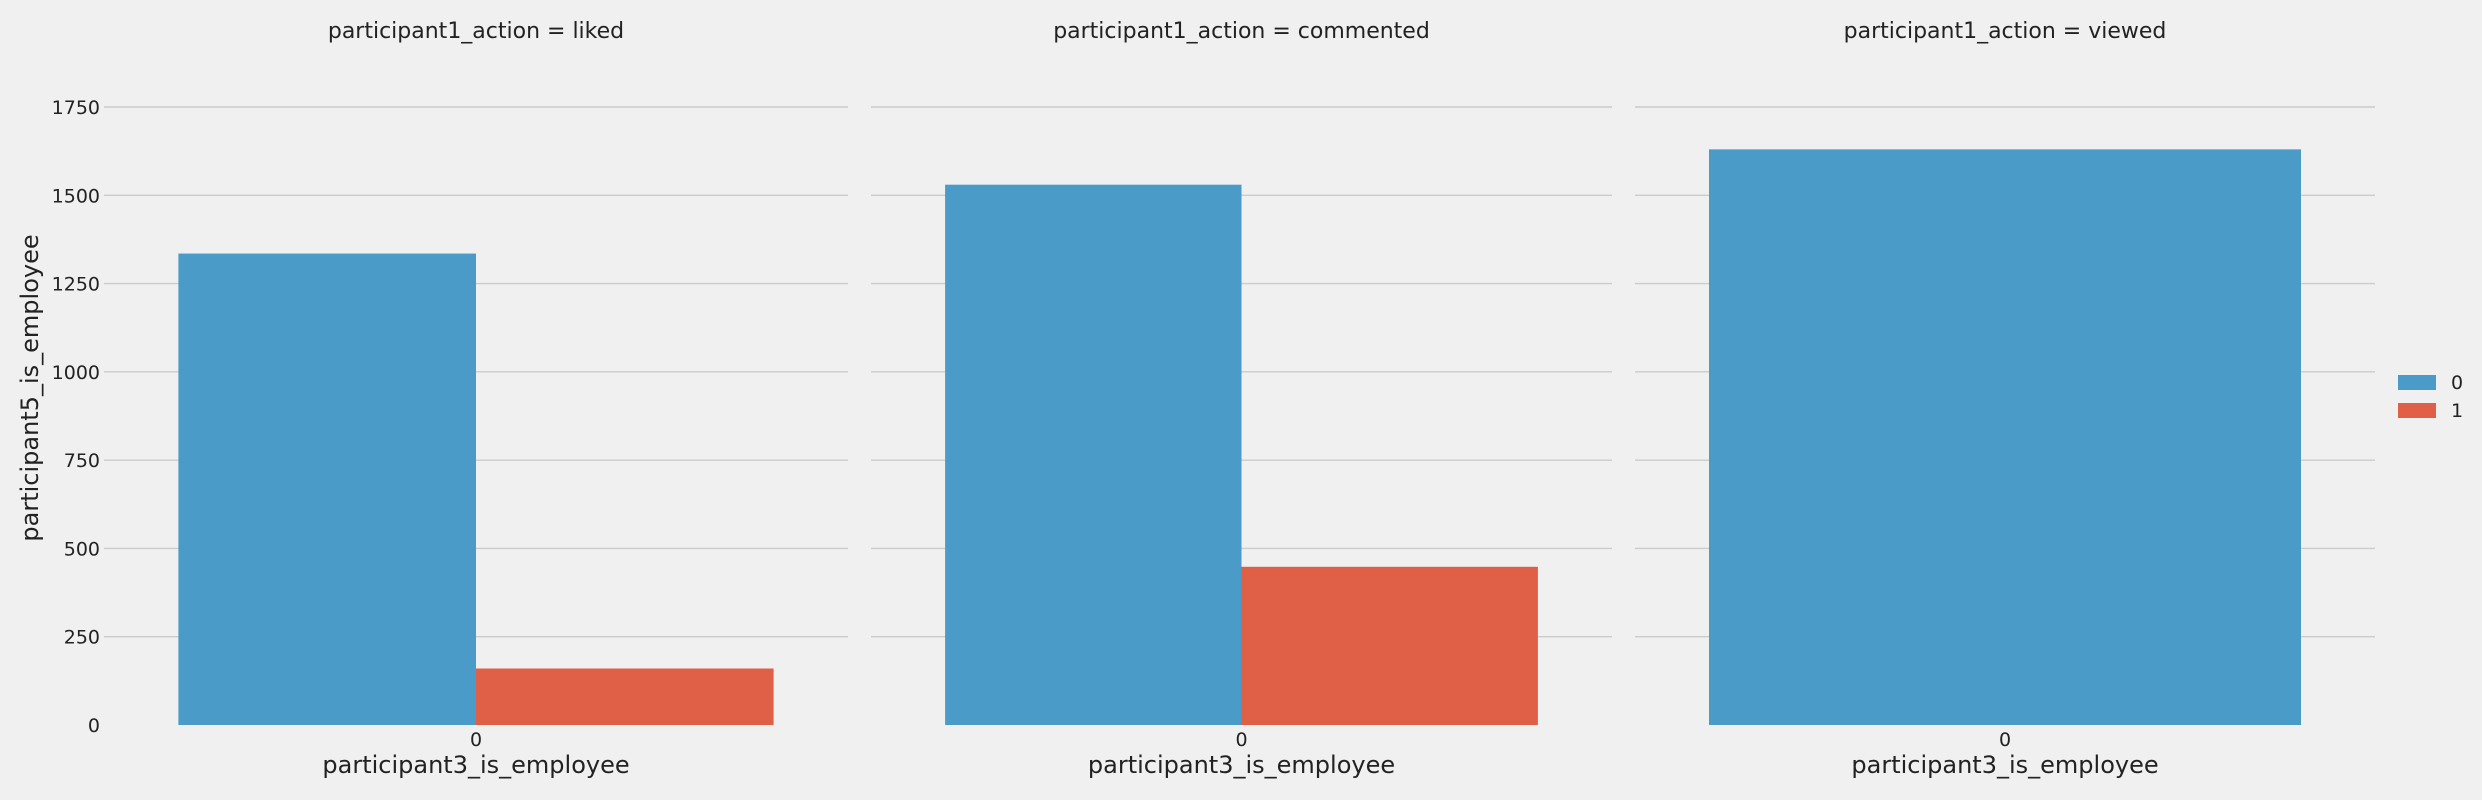  What do you see at coordinates (476, 31) in the screenshot?
I see `facet-title: participant1_action = liked` at bounding box center [476, 31].